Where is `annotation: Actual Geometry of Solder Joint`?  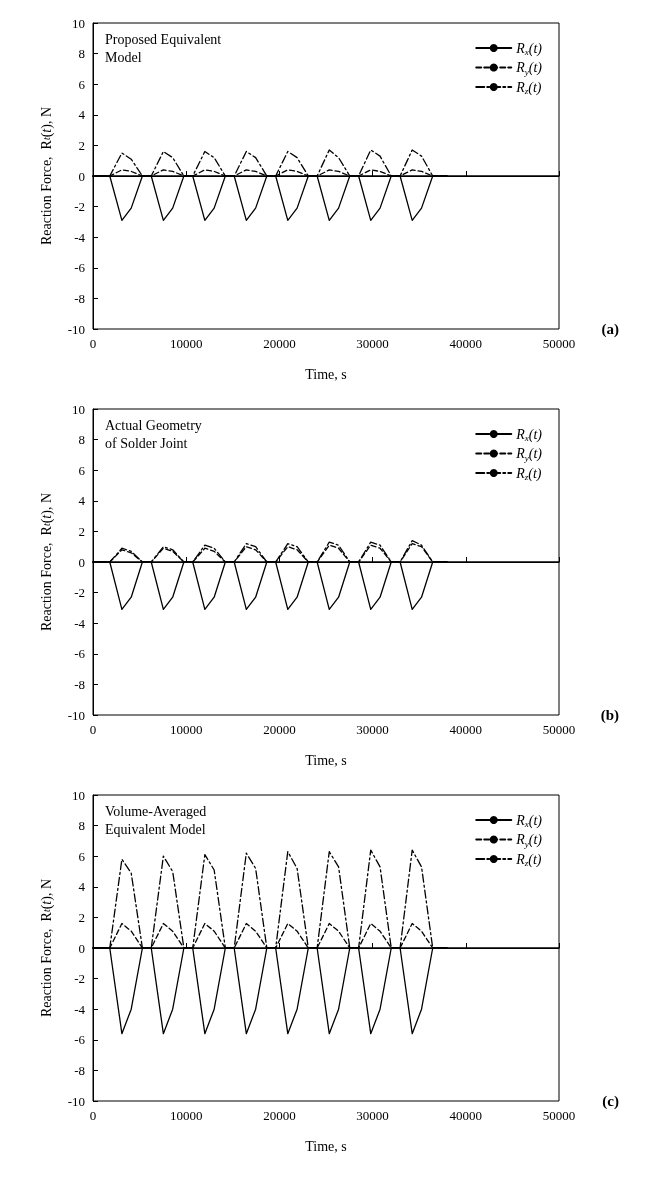 annotation: Actual Geometry of Solder Joint is located at coordinates (153, 434).